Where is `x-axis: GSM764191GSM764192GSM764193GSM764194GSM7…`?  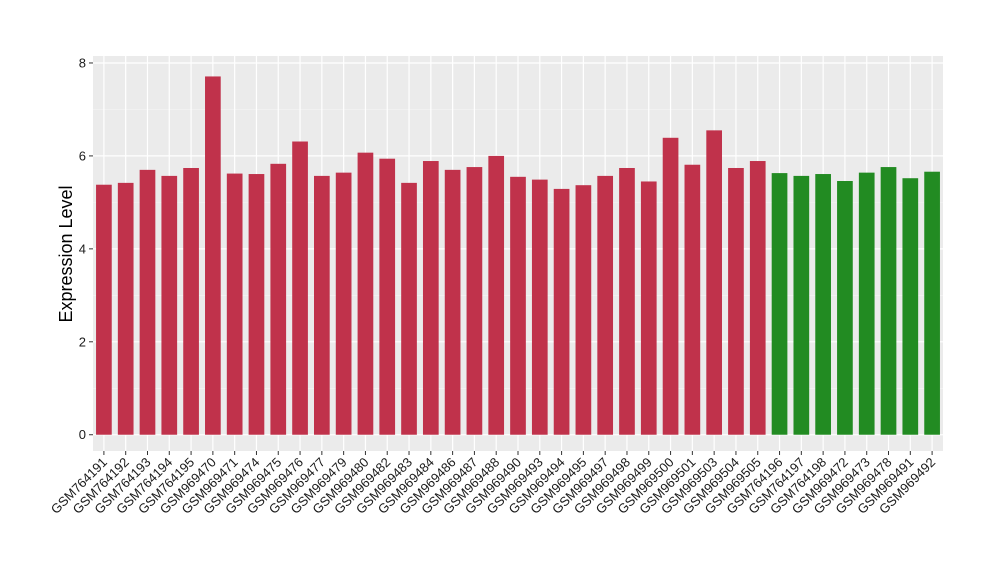 x-axis: GSM764191GSM764192GSM764193GSM764194GSM7… is located at coordinates (493, 484).